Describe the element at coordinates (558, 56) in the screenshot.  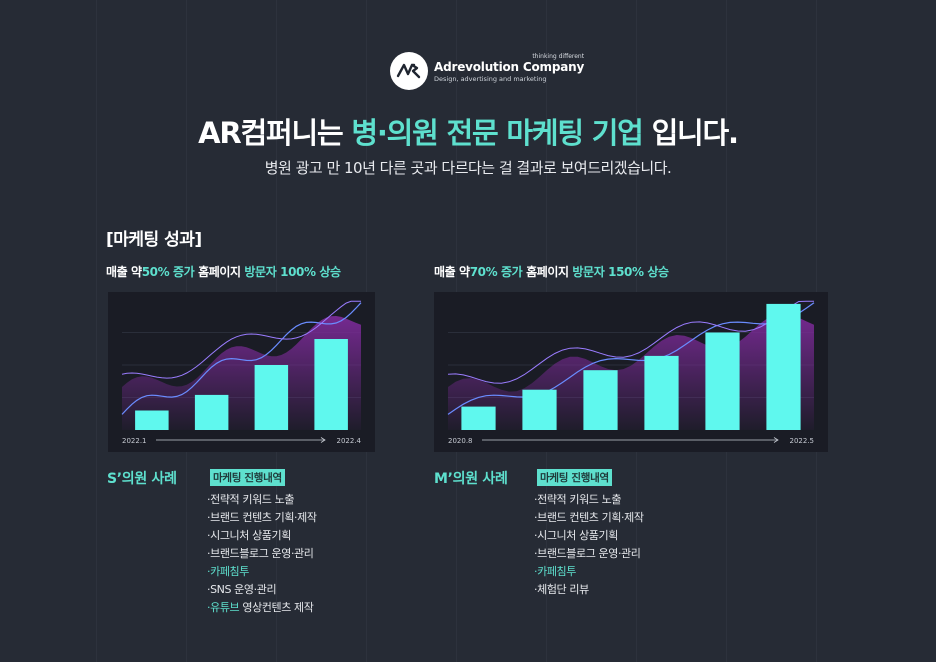
I see `brand-tagline: thinking different` at that location.